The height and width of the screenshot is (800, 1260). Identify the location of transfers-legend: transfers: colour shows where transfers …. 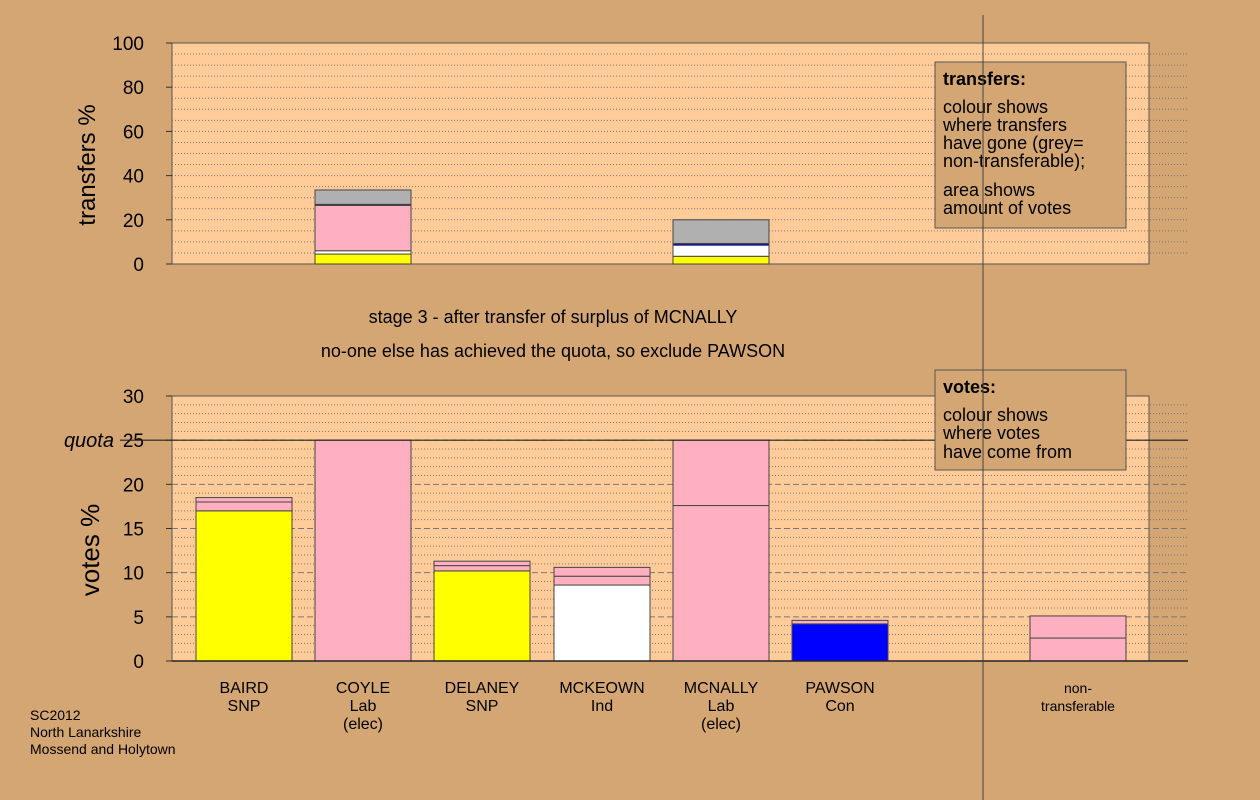
(1030, 145).